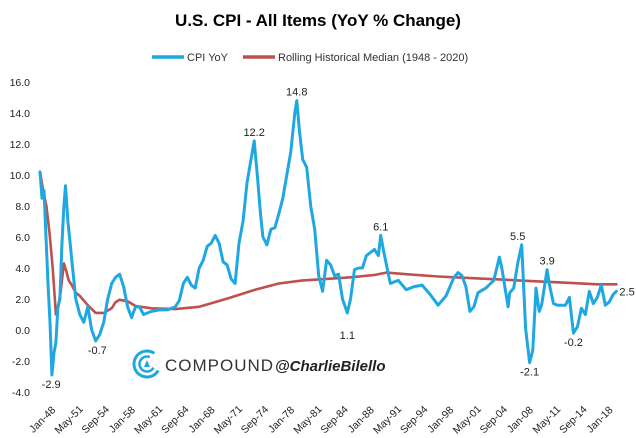 The width and height of the screenshot is (636, 438). I want to click on y-tick-label: 10.0, so click(20, 176).